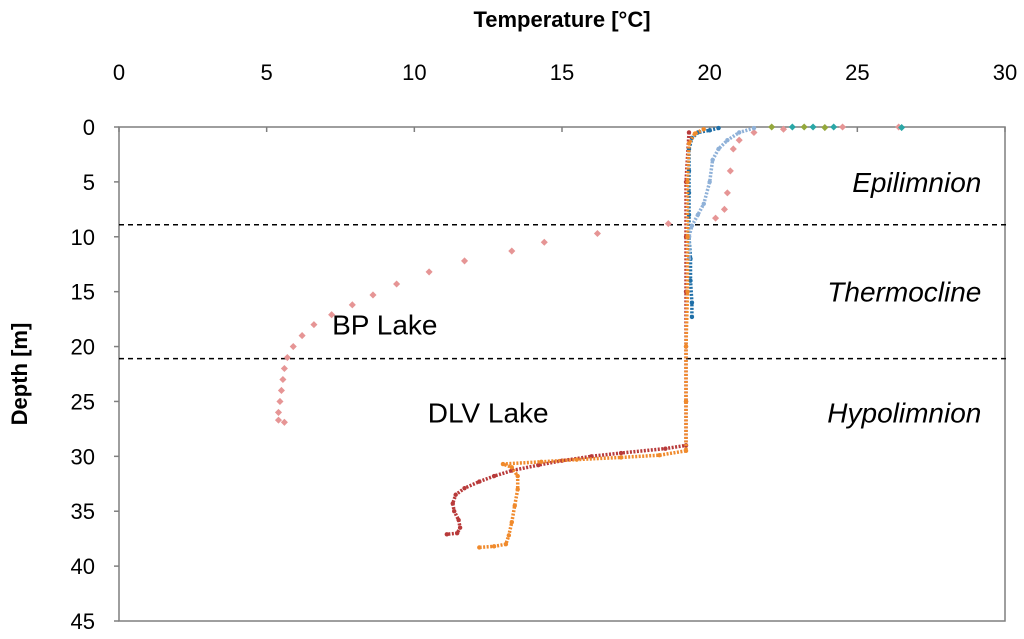  Describe the element at coordinates (384, 325) in the screenshot. I see `annotation-label: BP Lake` at that location.